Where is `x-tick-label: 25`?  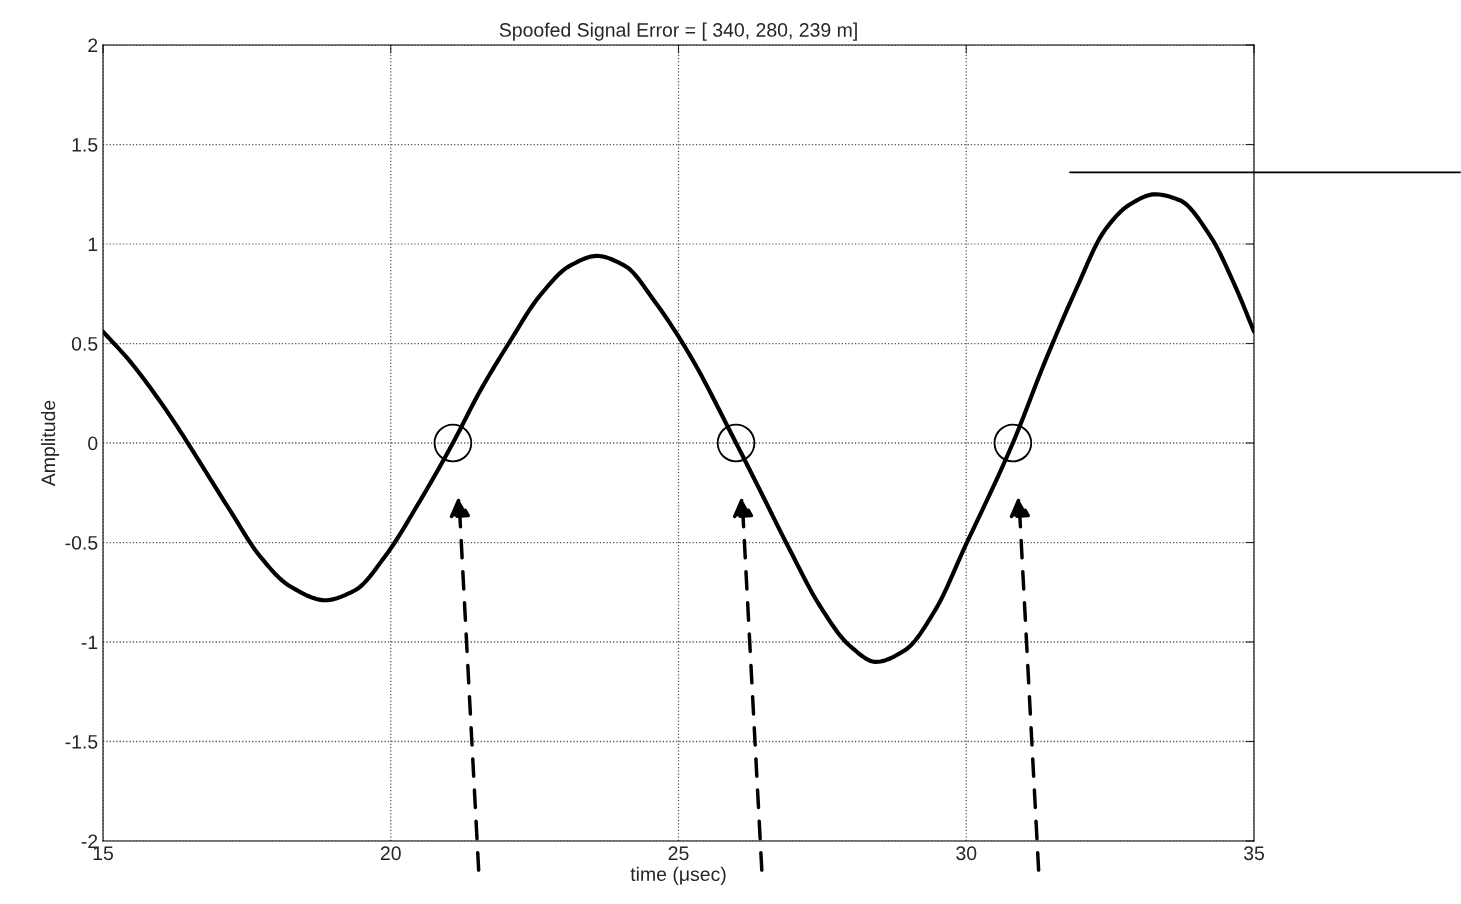 x-tick-label: 25 is located at coordinates (678, 853).